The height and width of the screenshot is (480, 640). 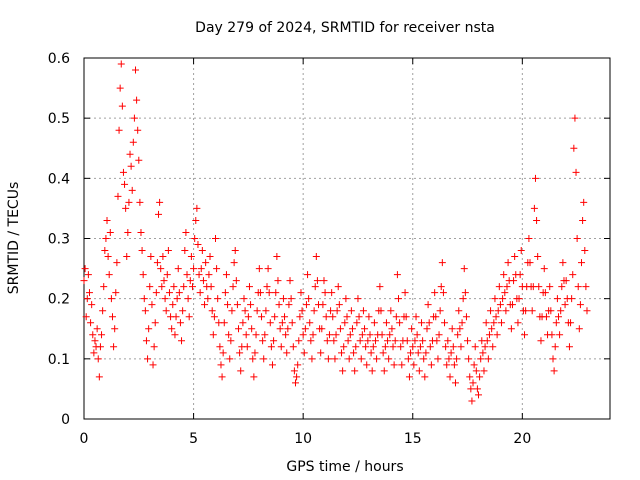 What do you see at coordinates (59, 360) in the screenshot?
I see `y-tick-label: 0.1` at bounding box center [59, 360].